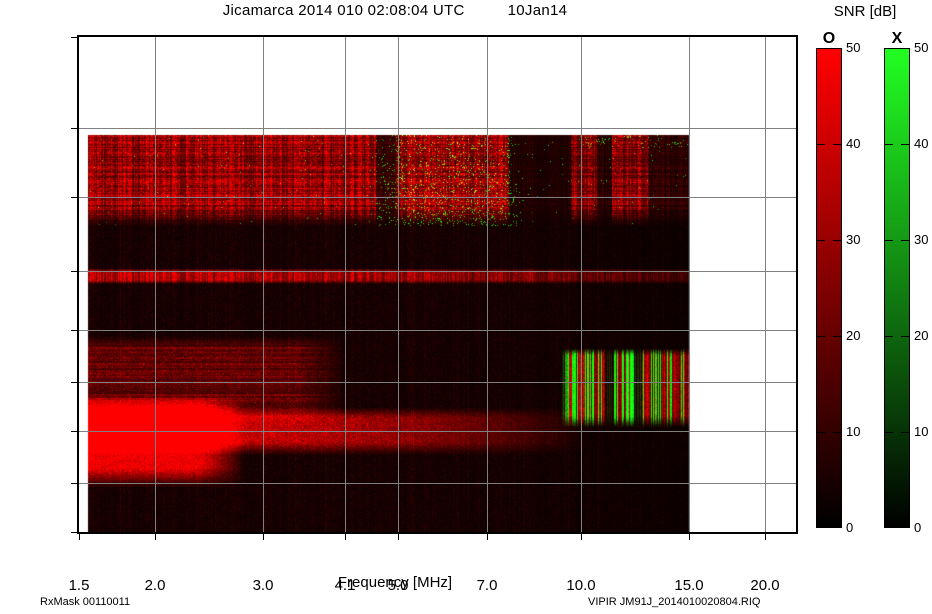 The image size is (932, 614). I want to click on title-timestamp: 2014 010 02:08:04 UTC, so click(381, 10).